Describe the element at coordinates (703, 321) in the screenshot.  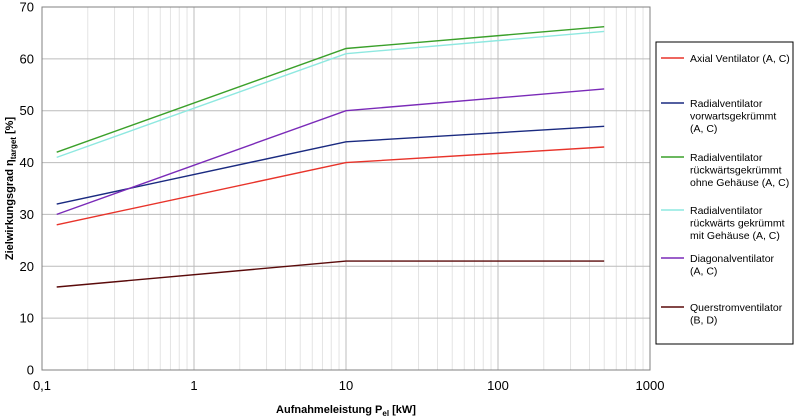
I see `legend-label-line: (B, D)` at that location.